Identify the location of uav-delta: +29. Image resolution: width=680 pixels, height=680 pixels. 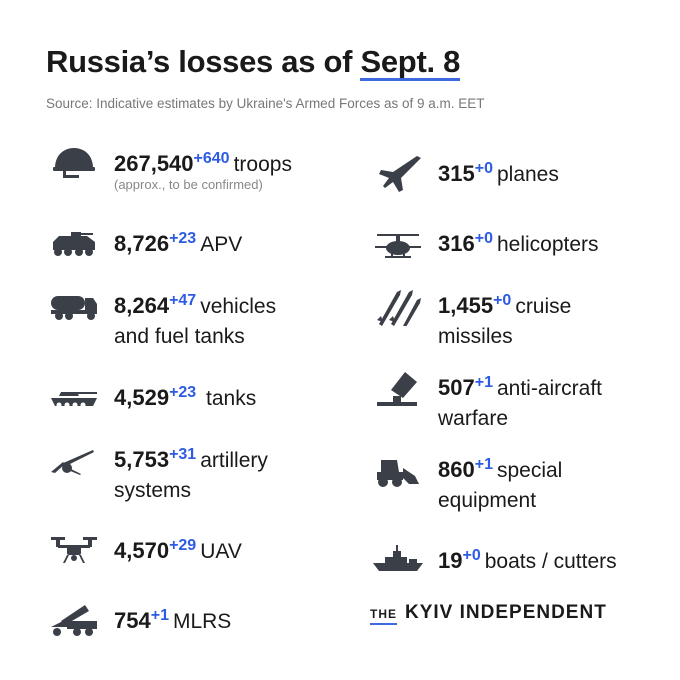
(183, 545).